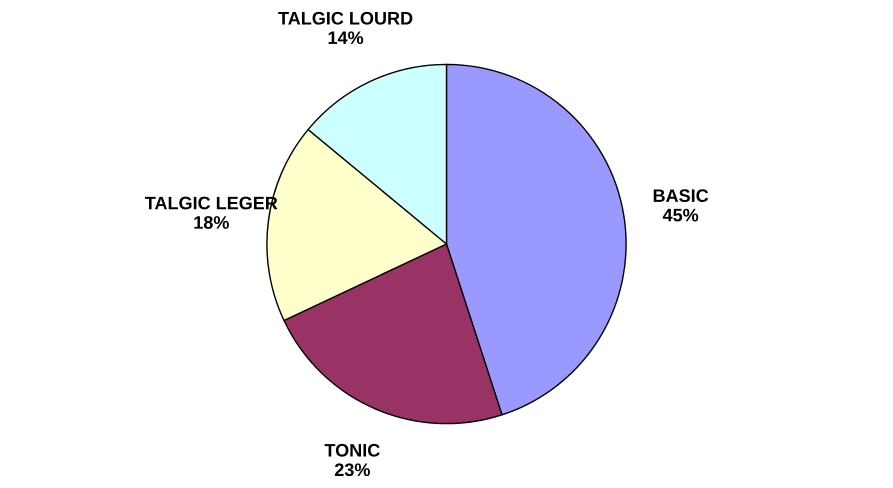 The image size is (893, 488). What do you see at coordinates (681, 195) in the screenshot?
I see `slice-label: BASIC` at bounding box center [681, 195].